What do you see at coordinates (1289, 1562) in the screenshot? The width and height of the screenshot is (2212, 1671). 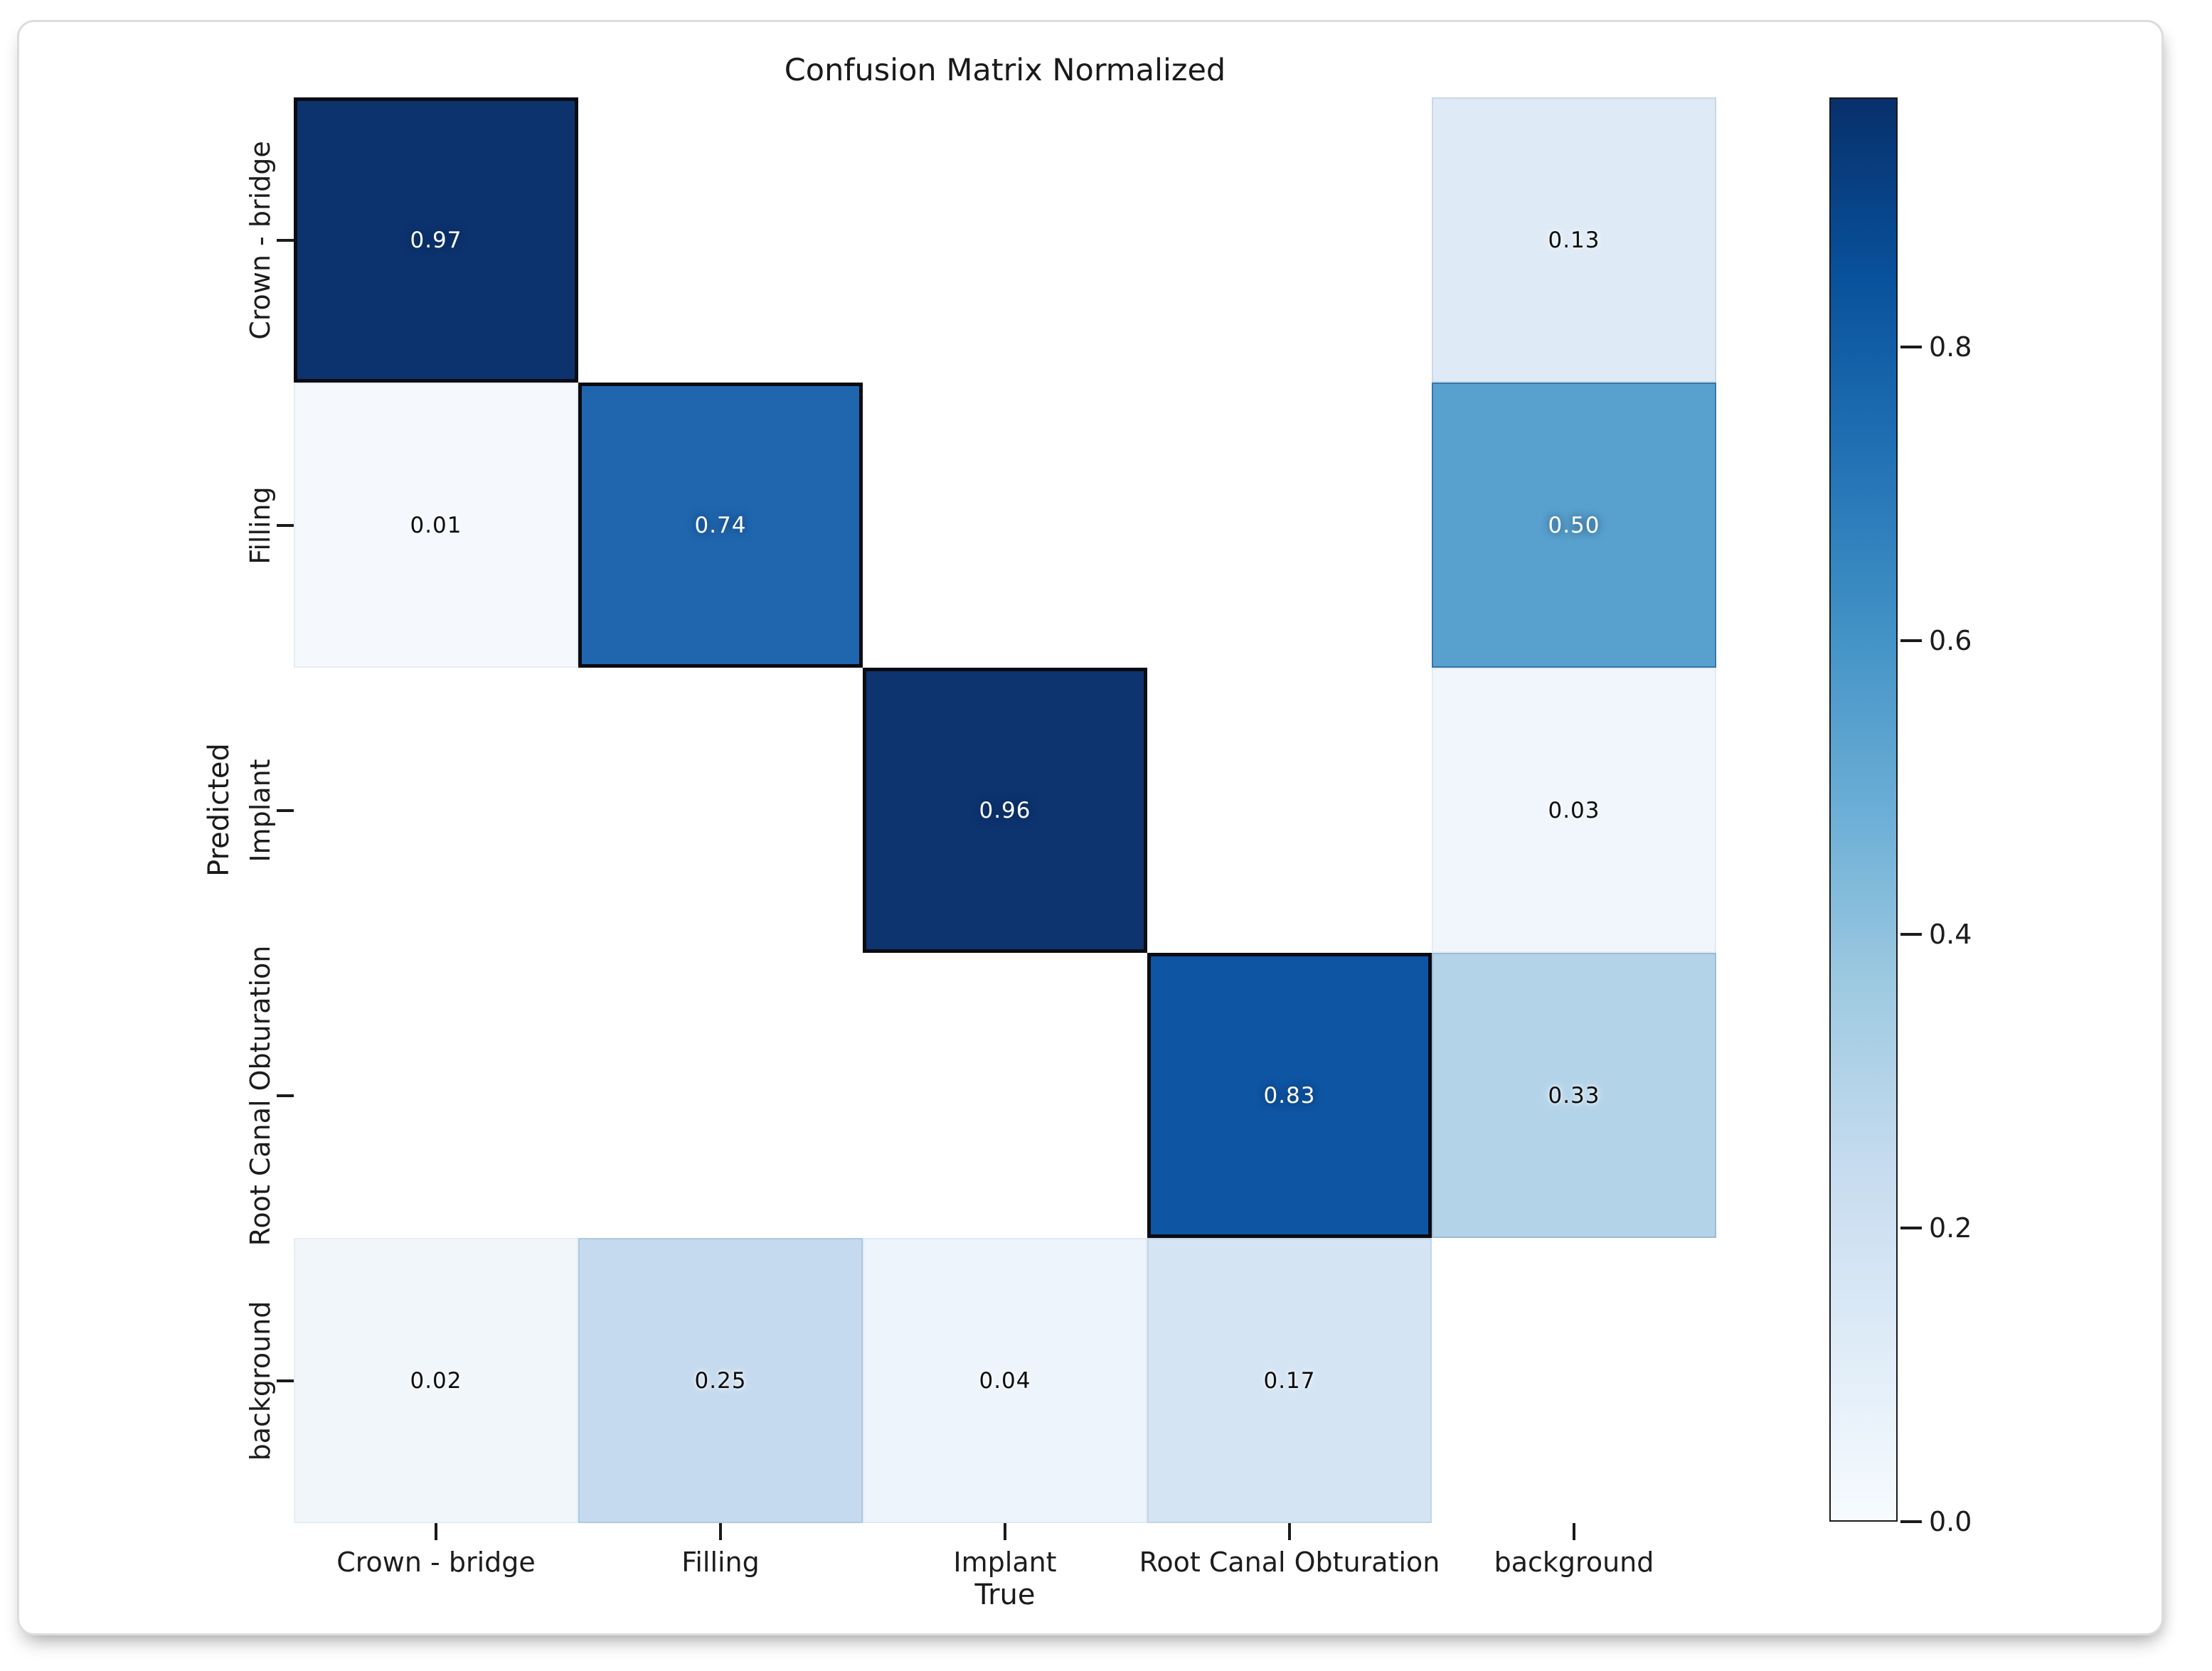 I see `x-tick-label: Root Canal Obturation` at bounding box center [1289, 1562].